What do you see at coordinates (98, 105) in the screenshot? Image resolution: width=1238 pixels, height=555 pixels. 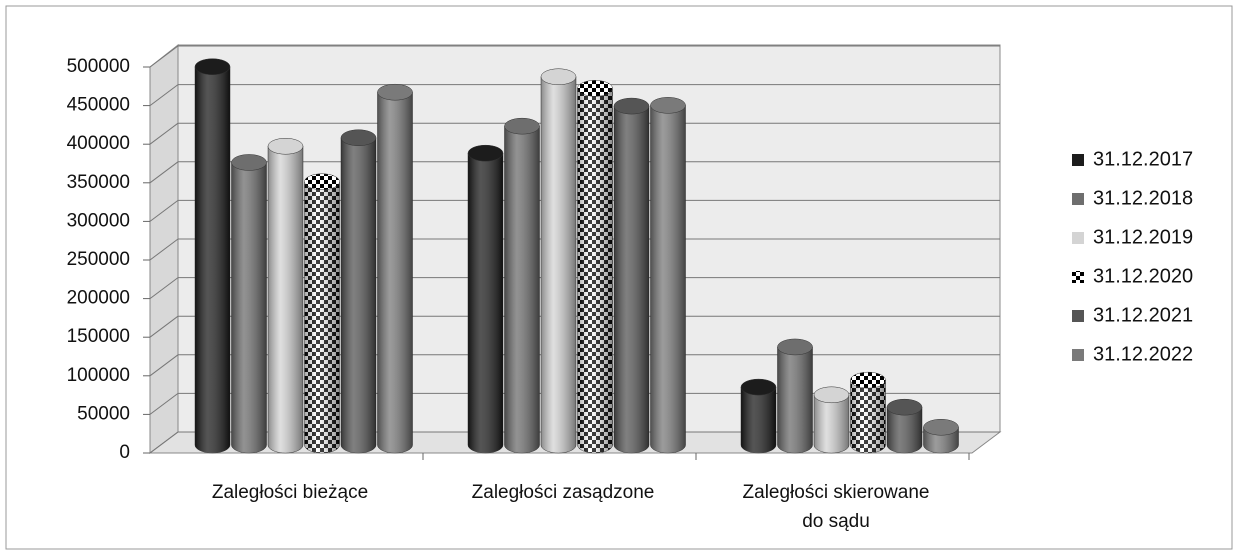 I see `y-tick-label: 450000` at bounding box center [98, 105].